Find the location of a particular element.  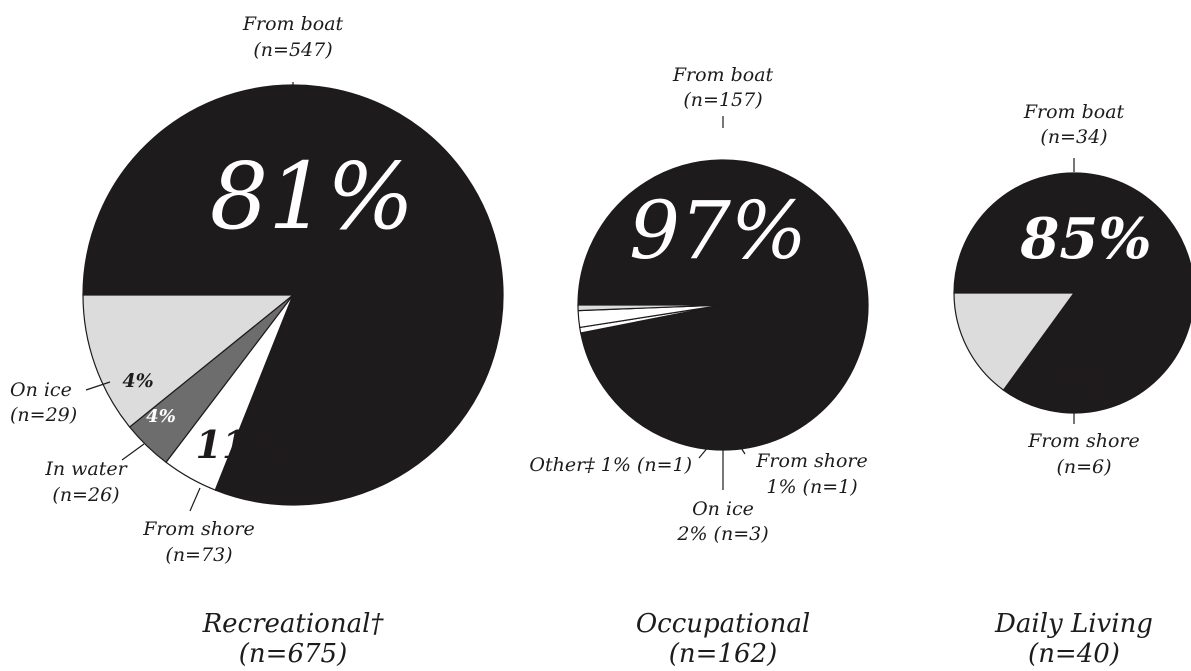

slice-occupational-from-shore is located at coordinates (650, 308).